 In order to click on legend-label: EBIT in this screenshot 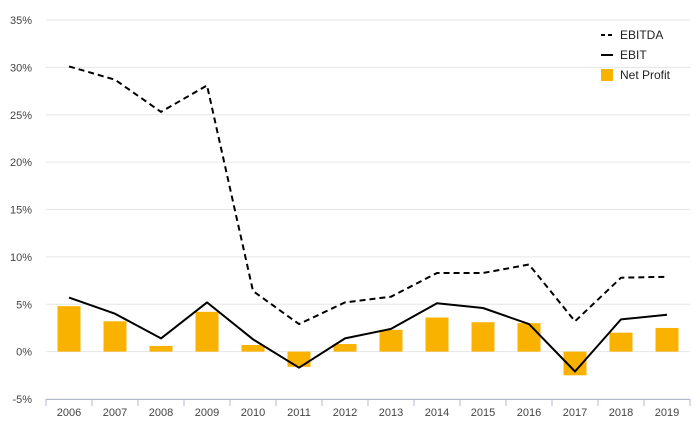, I will do `click(633, 55)`.